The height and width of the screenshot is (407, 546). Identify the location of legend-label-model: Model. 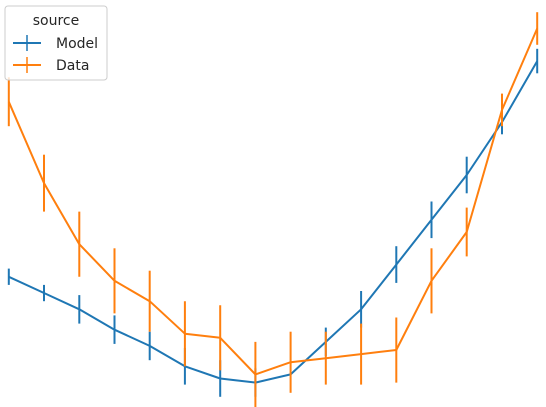
(77, 44).